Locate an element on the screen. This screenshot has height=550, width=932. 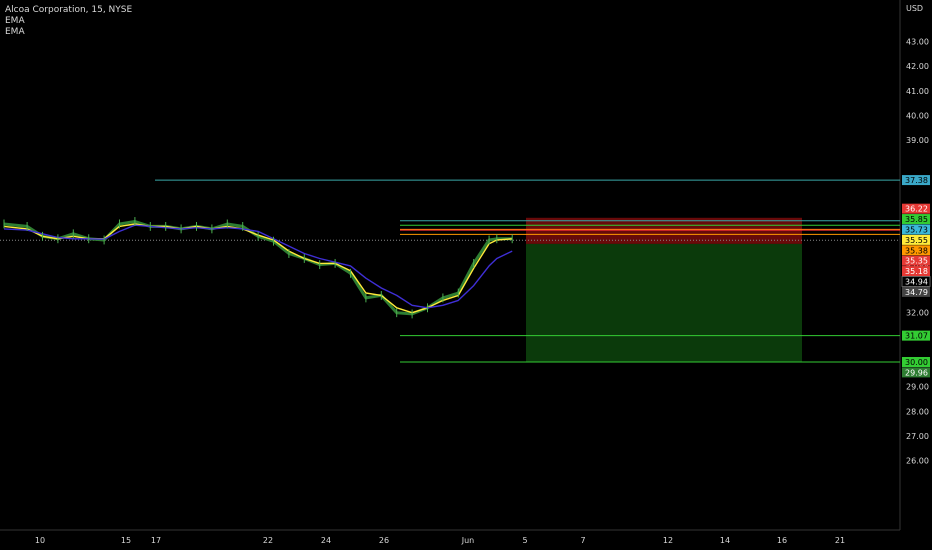
price-tag-label-6: 35.35 is located at coordinates (916, 261).